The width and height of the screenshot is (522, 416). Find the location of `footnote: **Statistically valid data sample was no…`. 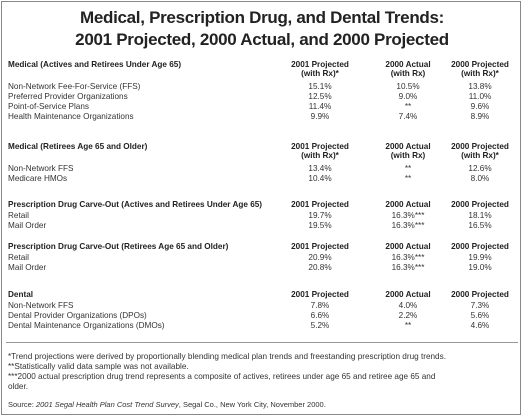

footnote: **Statistically valid data sample was no… is located at coordinates (98, 366).